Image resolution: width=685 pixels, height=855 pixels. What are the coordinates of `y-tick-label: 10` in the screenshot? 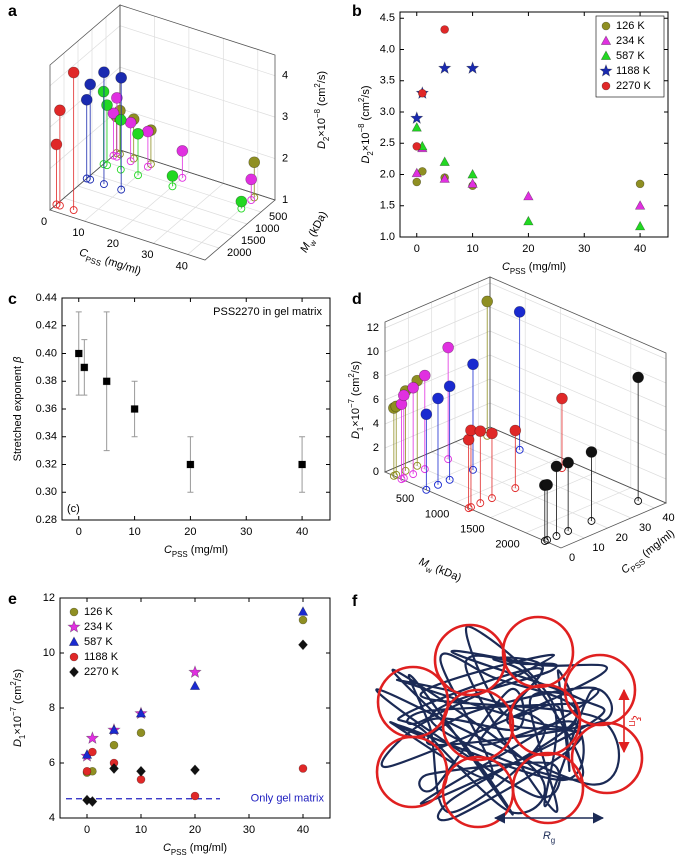 It's located at (49, 653).